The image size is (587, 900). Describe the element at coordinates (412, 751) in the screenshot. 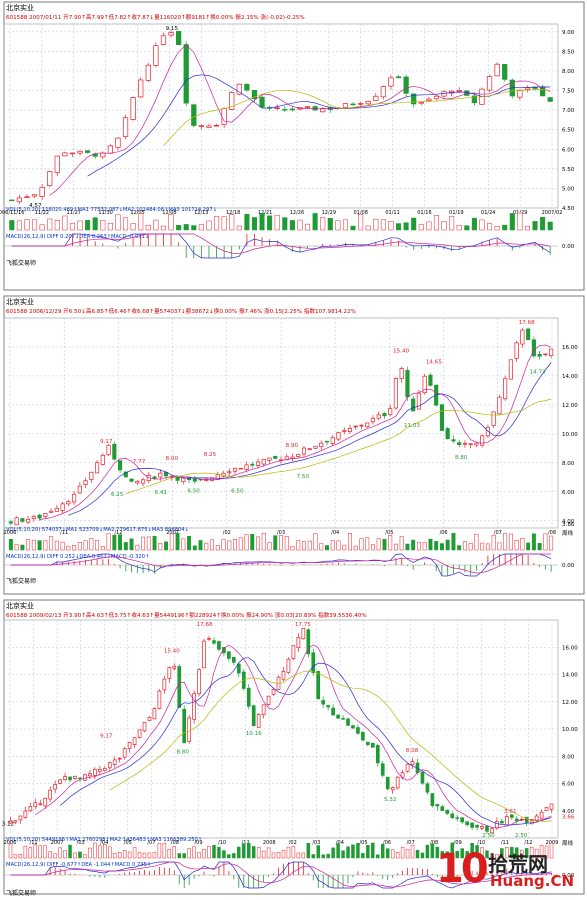

I see `price-annotation: 8.08` at that location.